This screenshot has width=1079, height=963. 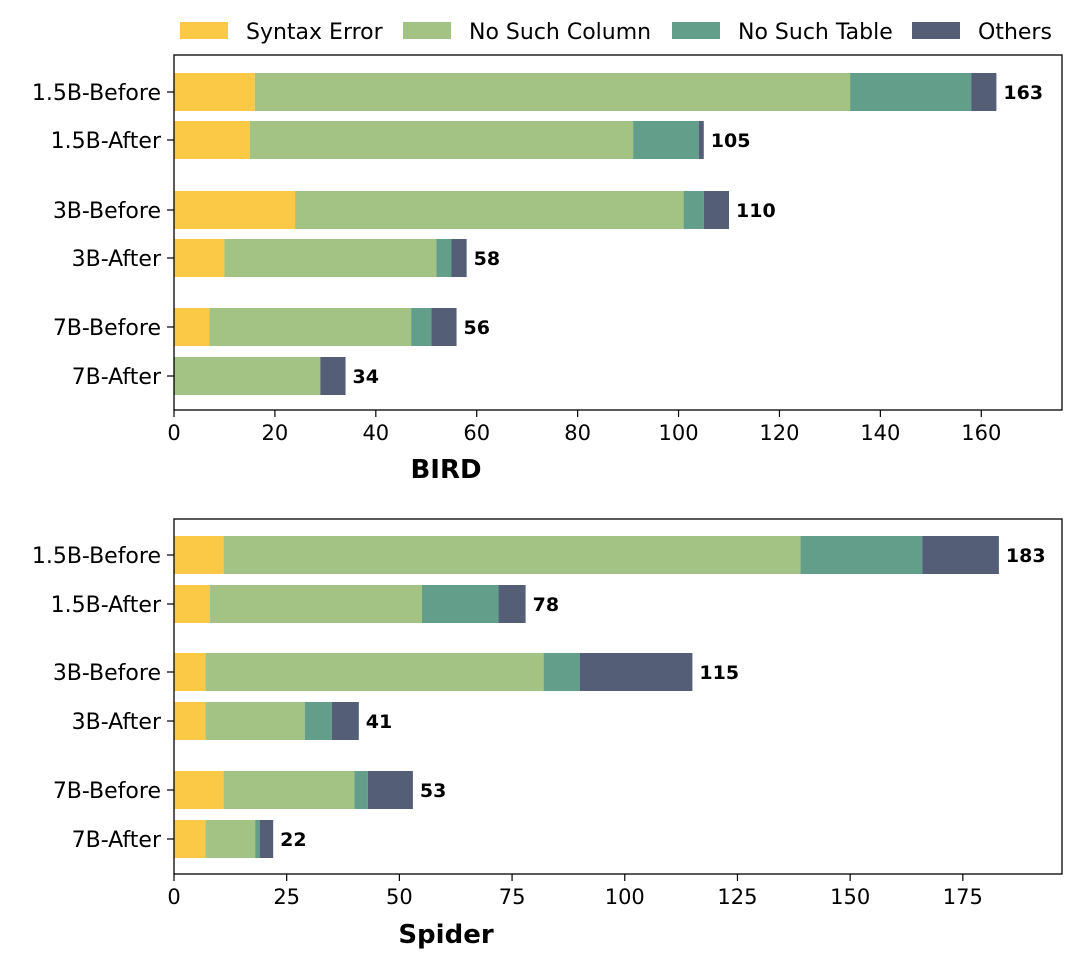 I want to click on bird-x-tick-label-60: 60, so click(x=476, y=433).